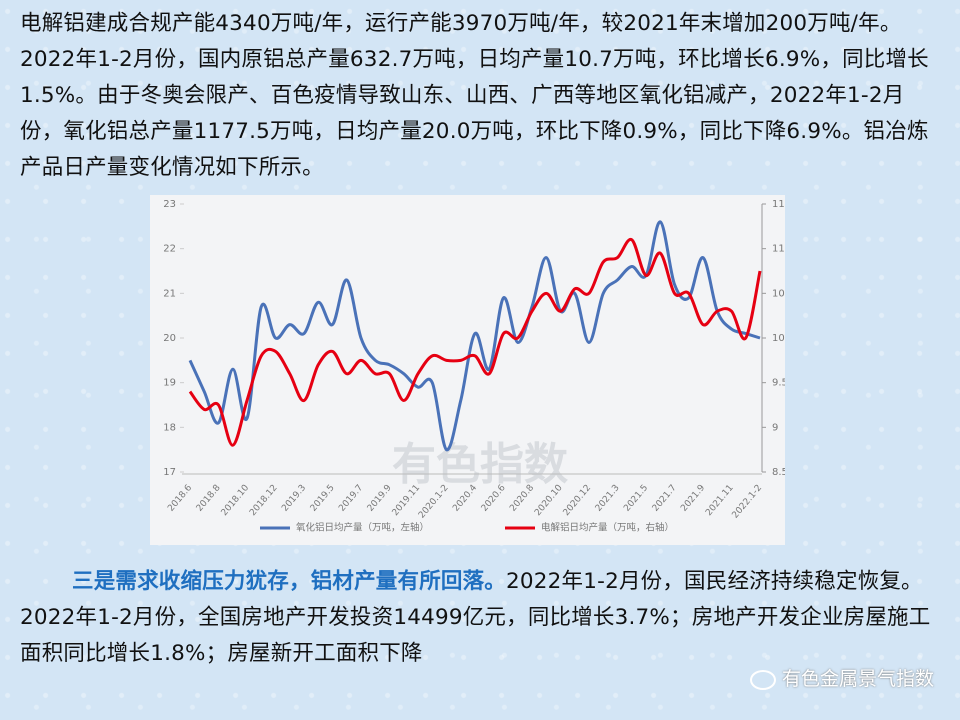 This screenshot has height=720, width=960. Describe the element at coordinates (778, 293) in the screenshot. I see `y2-tick-label: 10.5` at that location.